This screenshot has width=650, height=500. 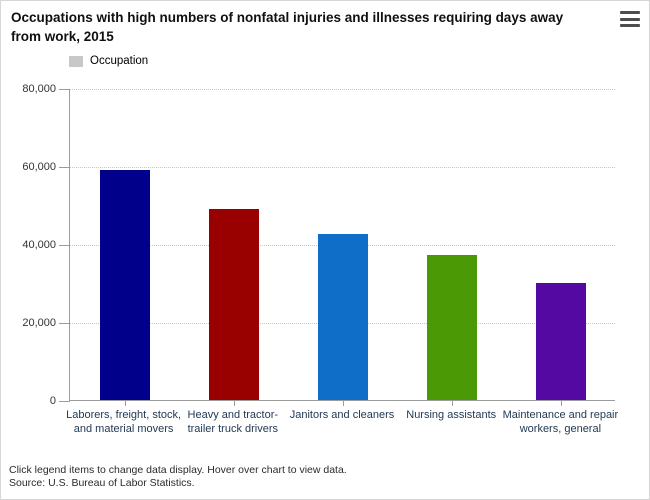 I want to click on x-axis-category-label: Maintenance and repair workers, general, so click(x=560, y=422).